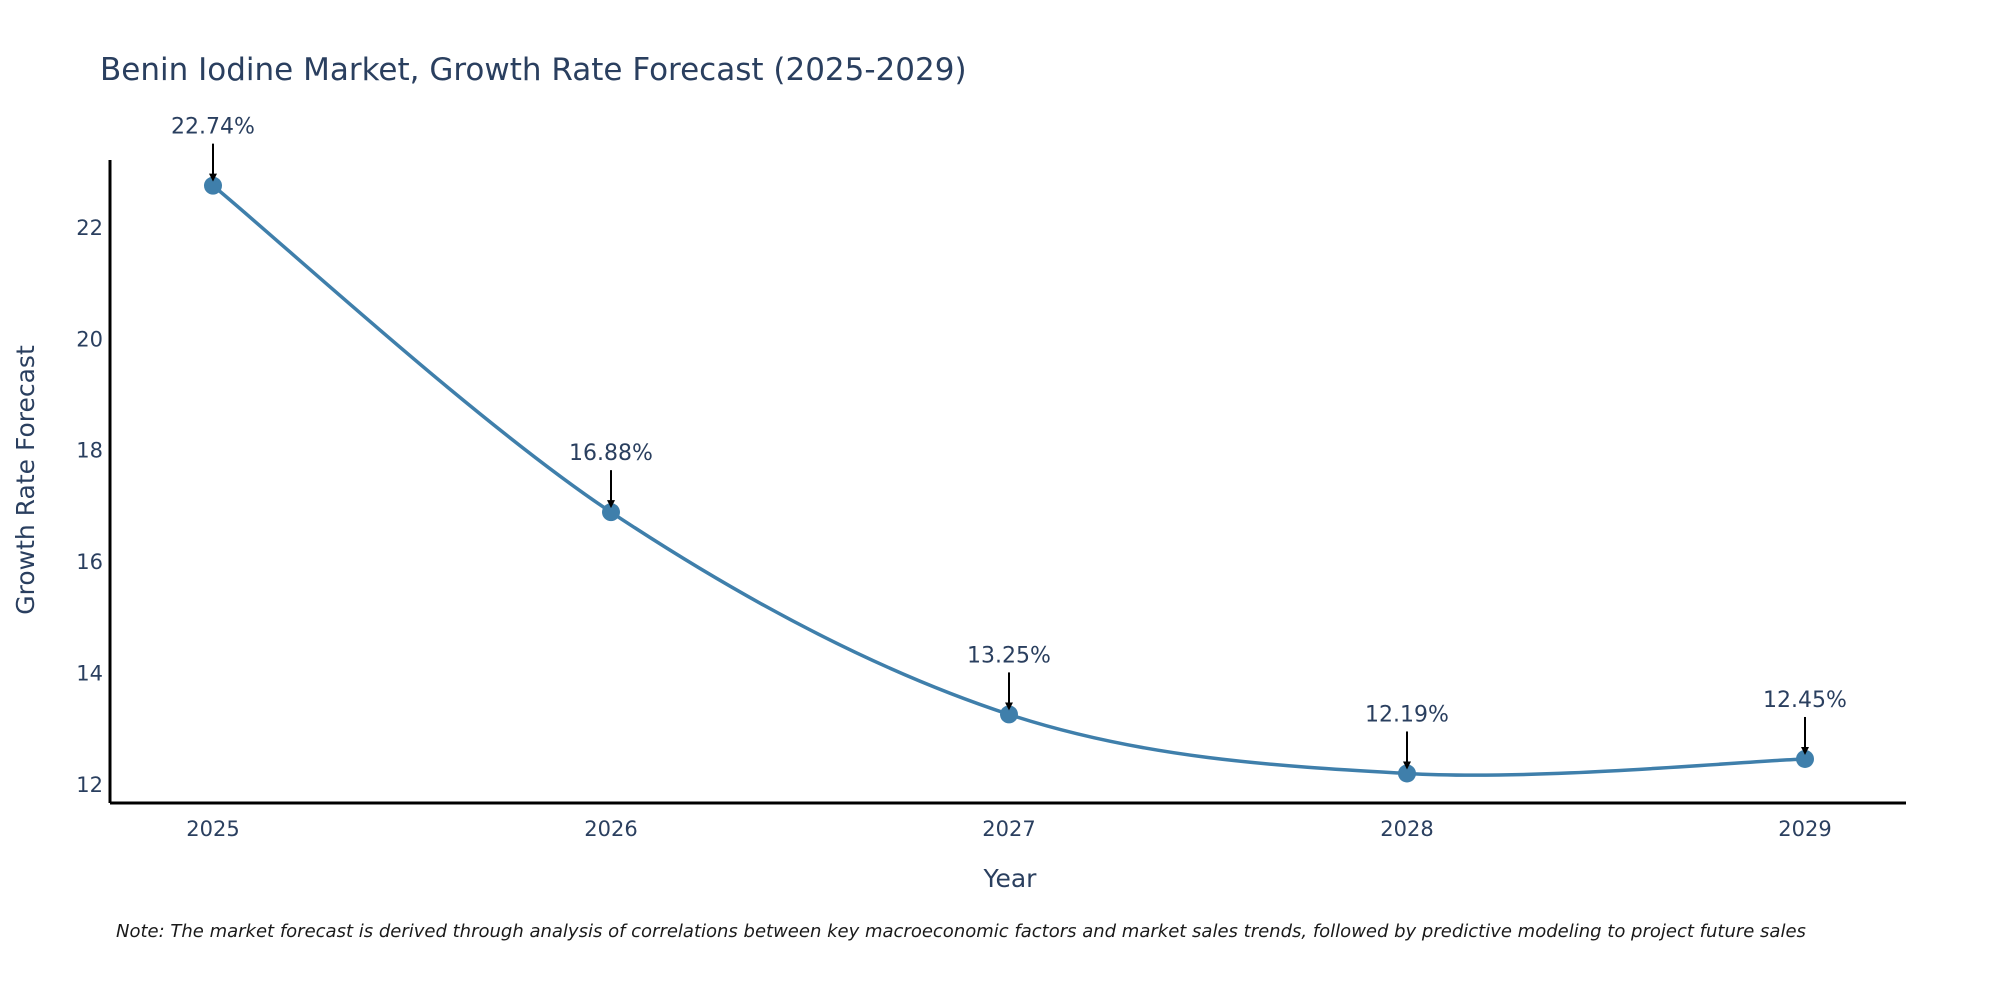 The image size is (2000, 1000). I want to click on data-label: 12.45%, so click(1805, 700).